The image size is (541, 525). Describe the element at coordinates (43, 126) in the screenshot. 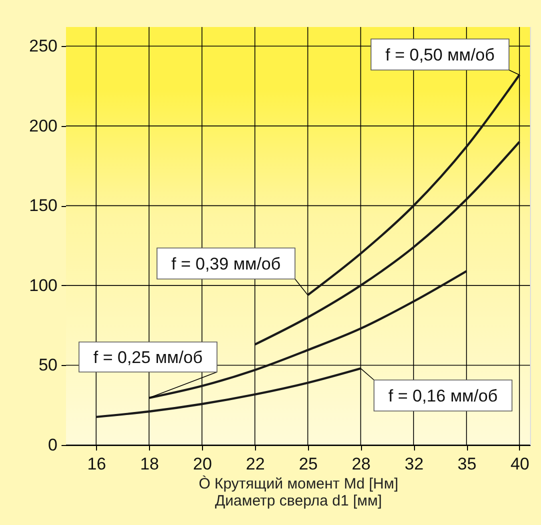

I see `y-tick-label: 200` at that location.